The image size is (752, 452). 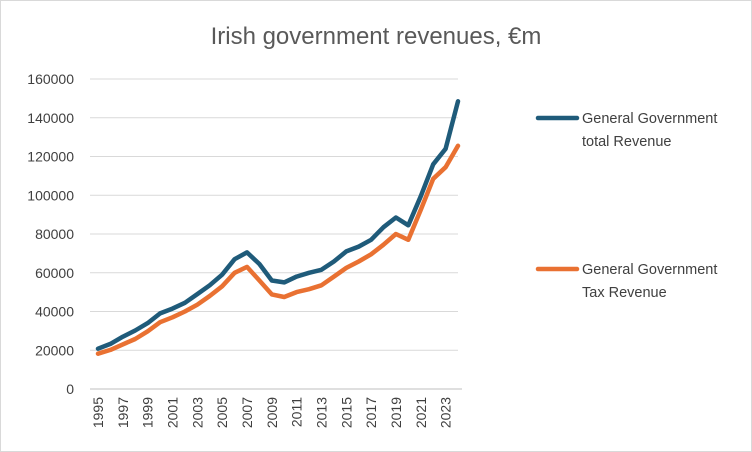 I want to click on x-tick-label: 2015, so click(x=346, y=412).